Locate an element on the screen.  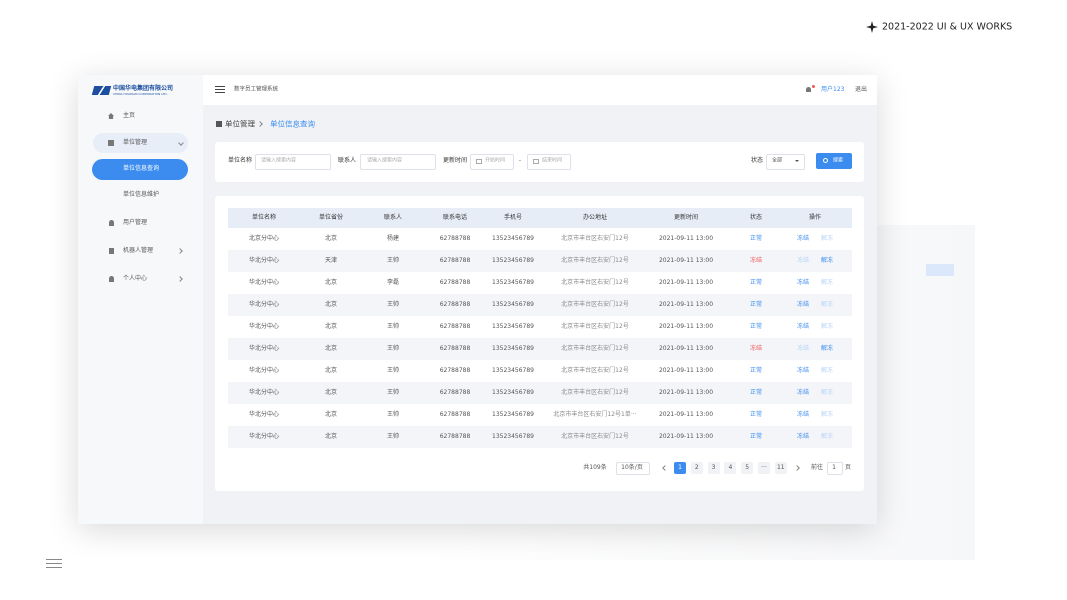
menu-lines is located at coordinates (54, 559).